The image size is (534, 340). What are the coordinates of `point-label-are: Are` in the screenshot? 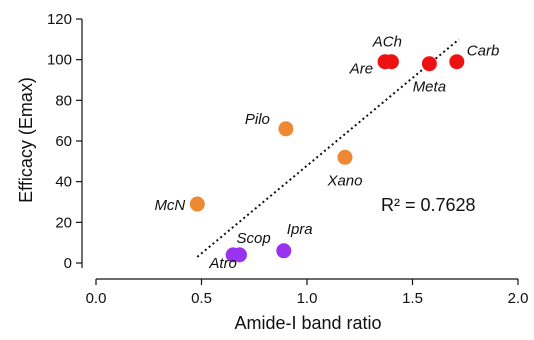 It's located at (361, 69).